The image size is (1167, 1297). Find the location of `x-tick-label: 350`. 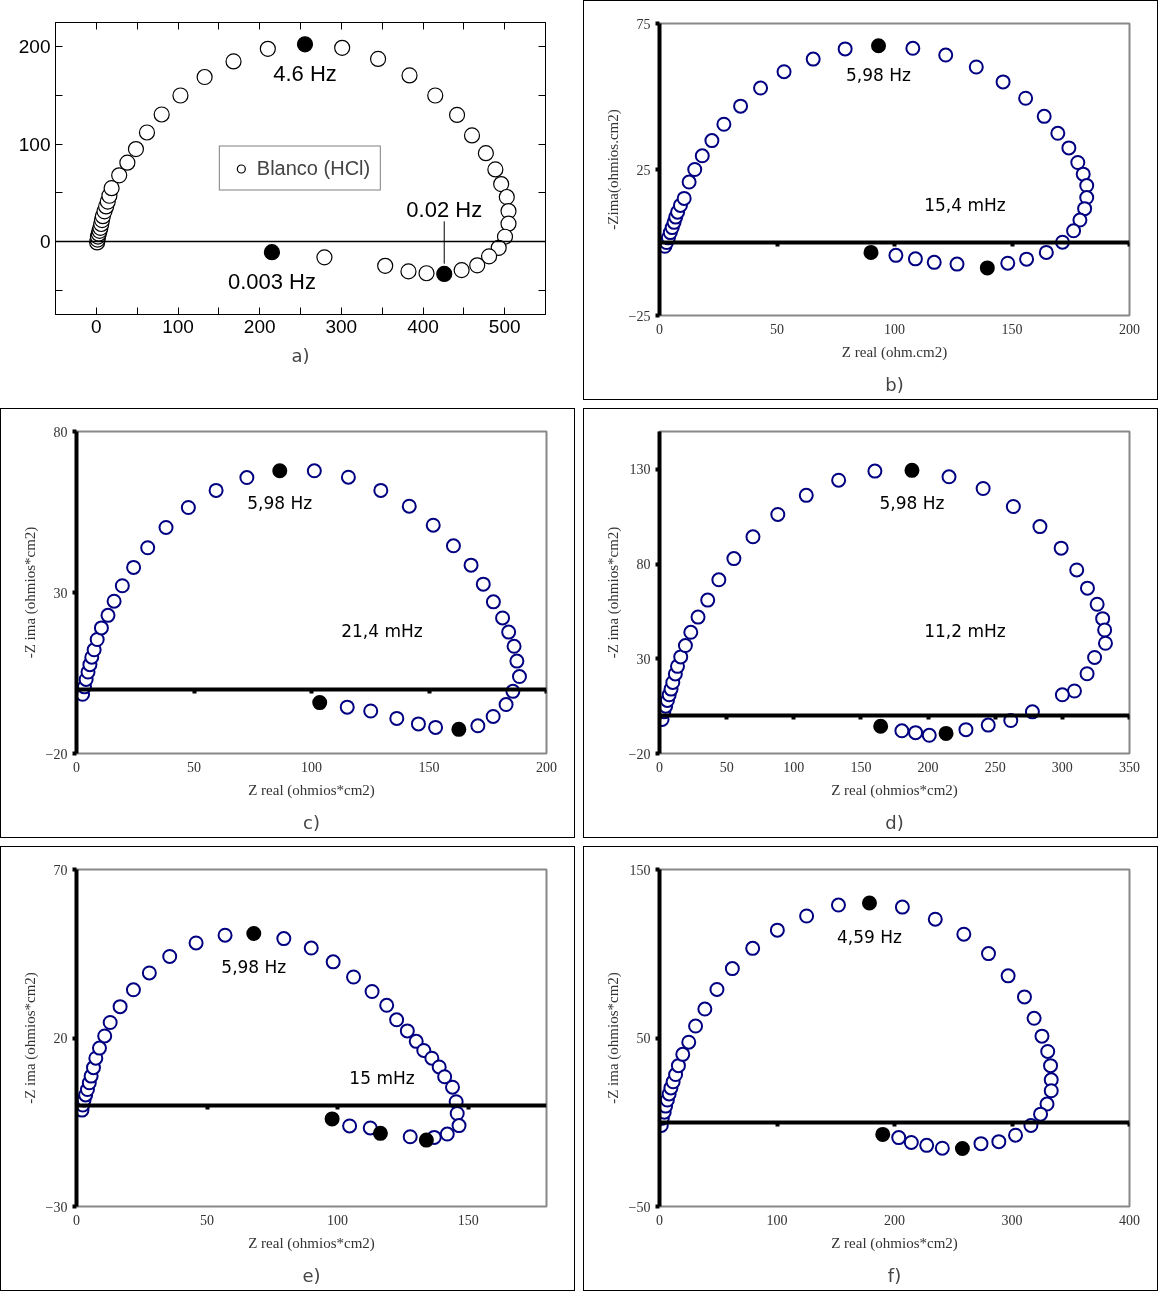

x-tick-label: 350 is located at coordinates (1129, 767).